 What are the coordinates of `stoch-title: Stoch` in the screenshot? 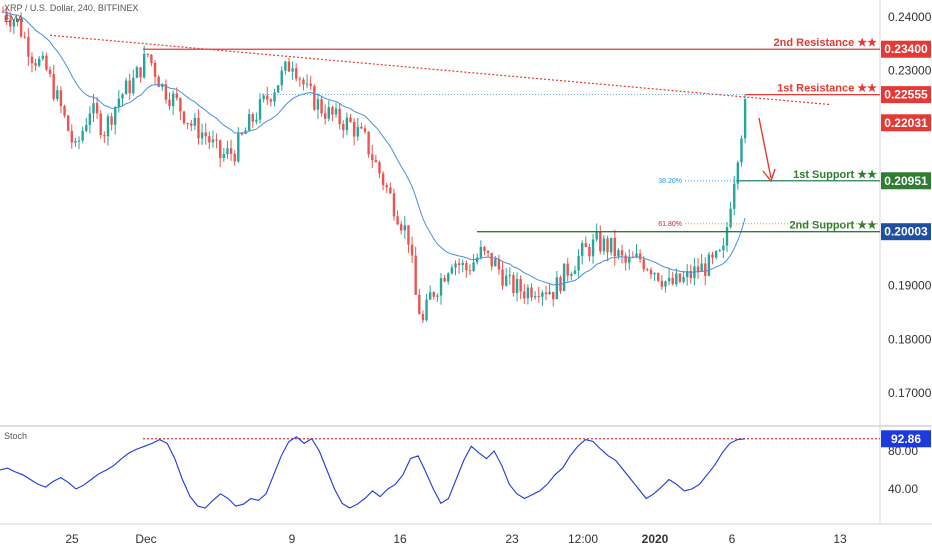 It's located at (15, 436).